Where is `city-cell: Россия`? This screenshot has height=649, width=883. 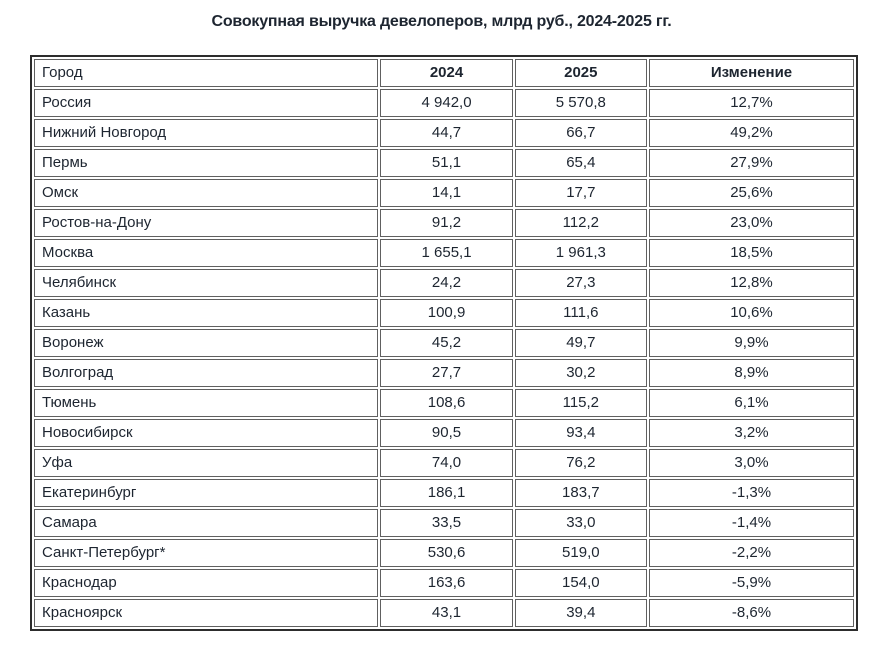
city-cell: Россия is located at coordinates (206, 103).